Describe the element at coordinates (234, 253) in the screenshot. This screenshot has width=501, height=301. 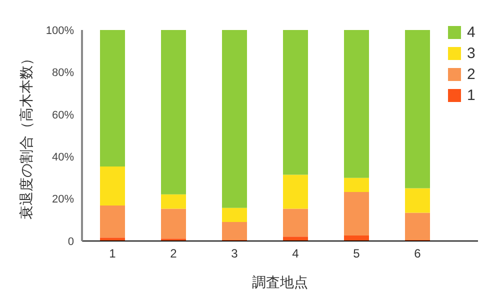
I see `x-tick-label: 3` at that location.